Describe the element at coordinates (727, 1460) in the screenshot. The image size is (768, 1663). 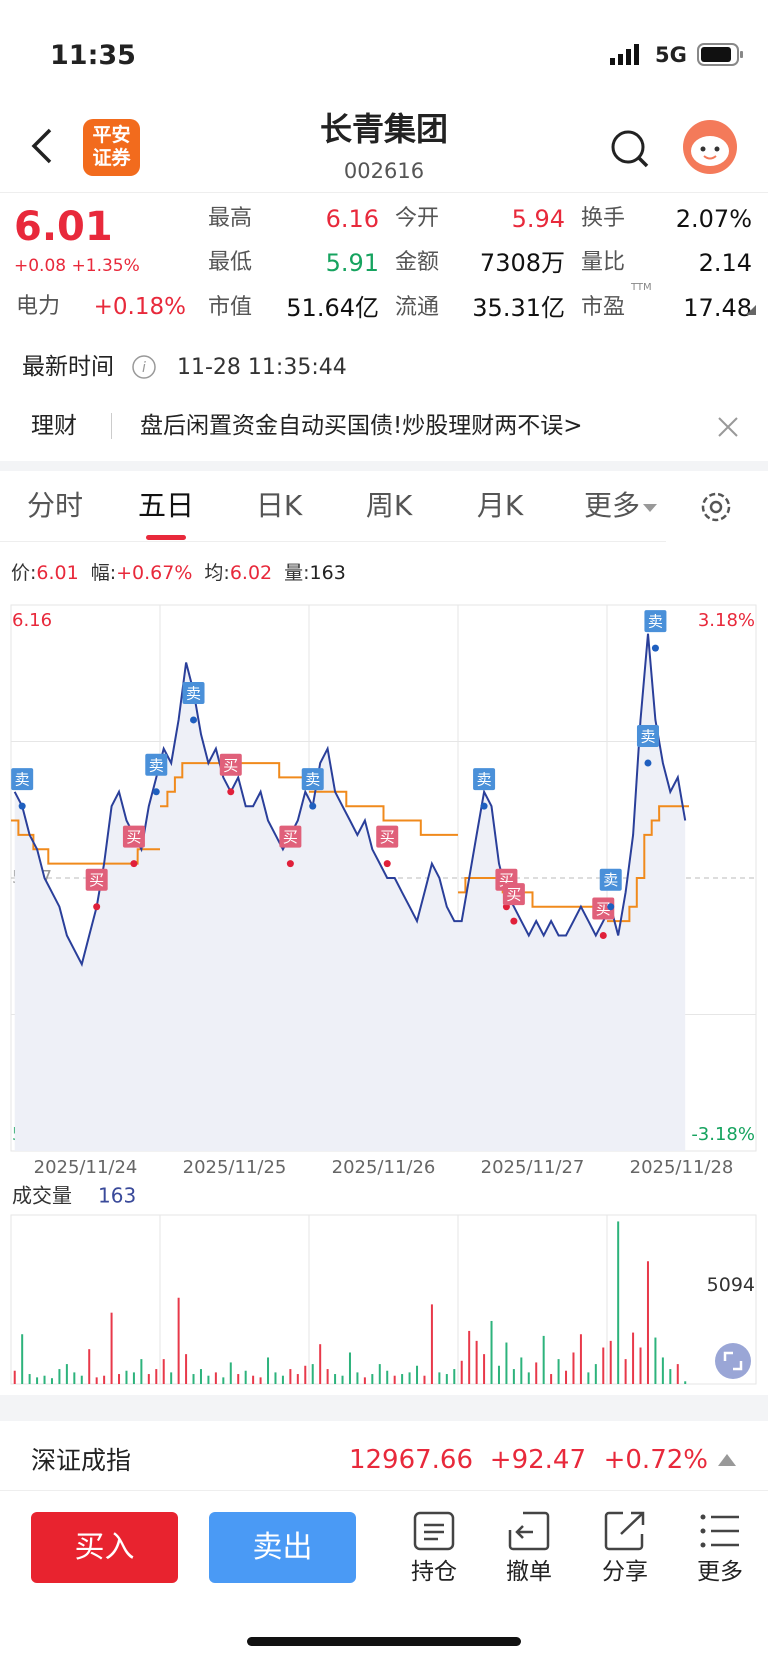
I see `expand-arrow` at that location.